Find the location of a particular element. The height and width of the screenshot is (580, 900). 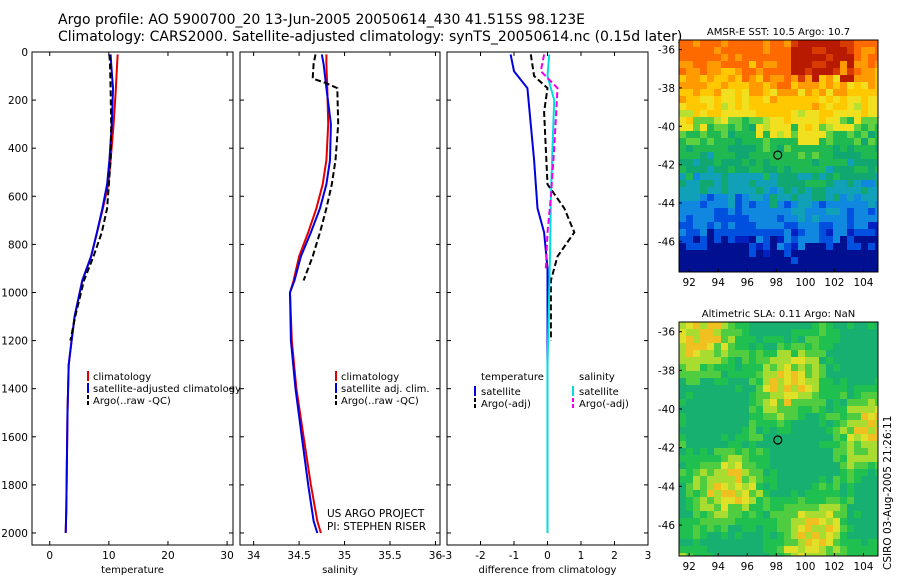

x-tick-label: 98 is located at coordinates (776, 567).